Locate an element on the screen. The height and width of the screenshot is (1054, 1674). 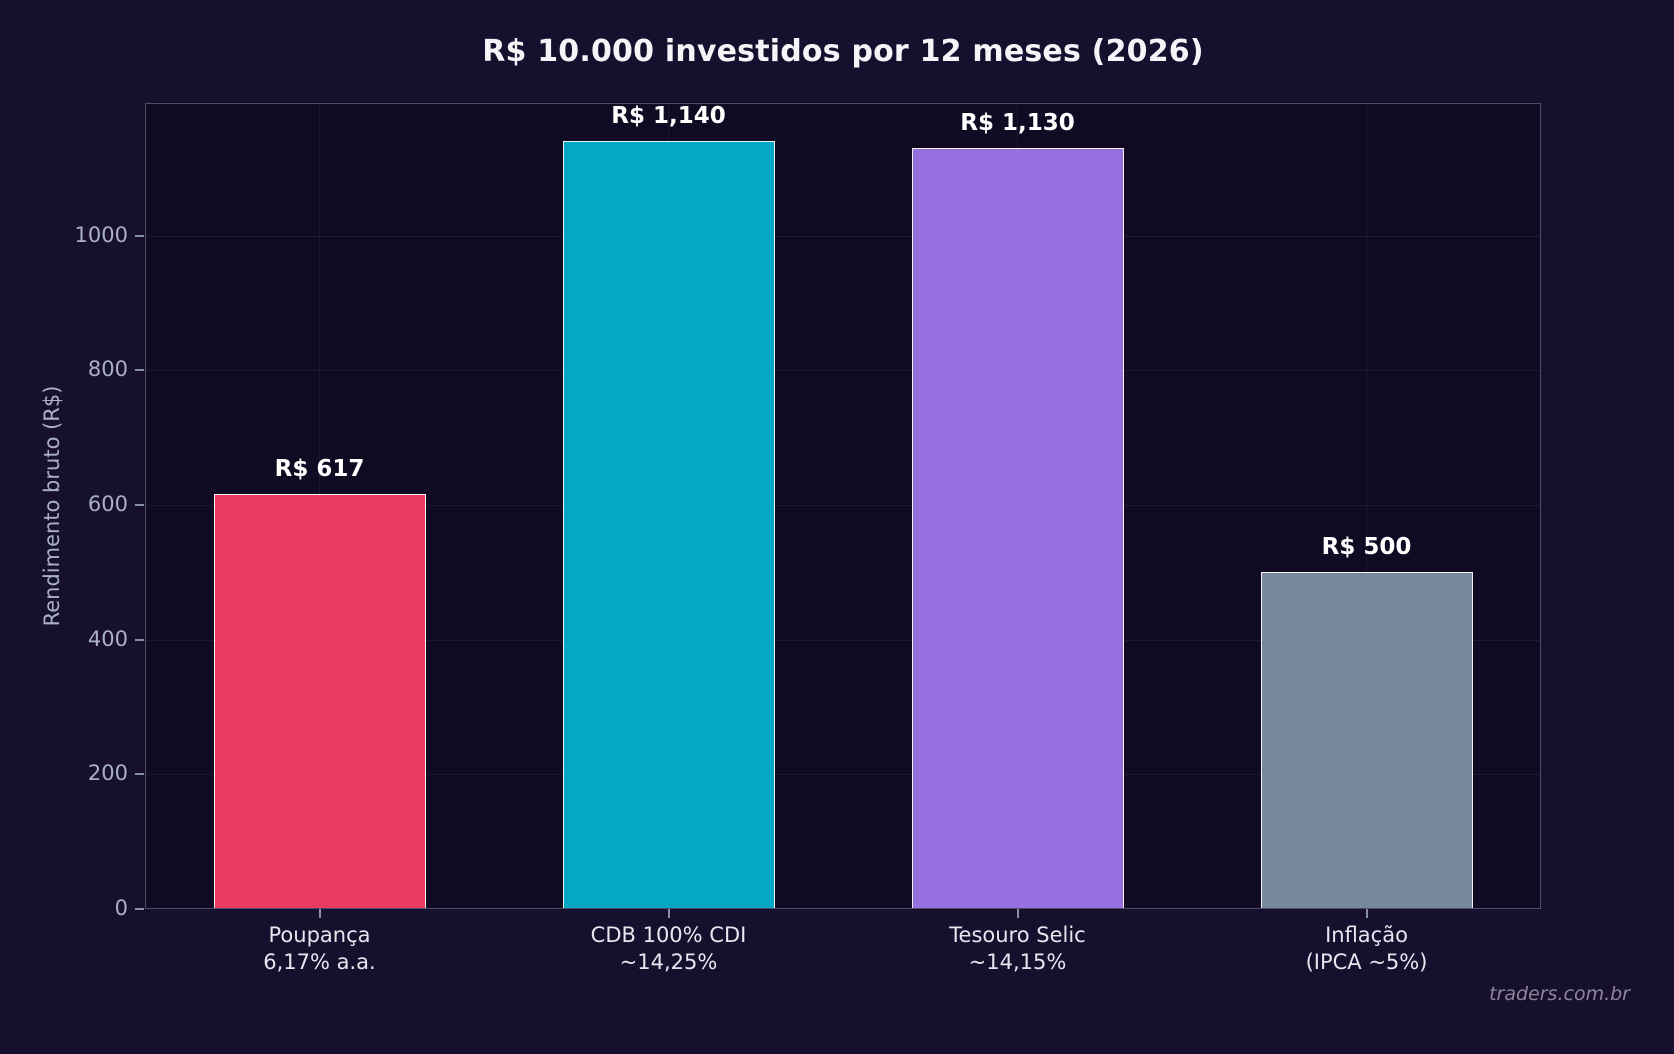
x-tick-label: Inflação (IPCA ~5%) is located at coordinates (1367, 949).